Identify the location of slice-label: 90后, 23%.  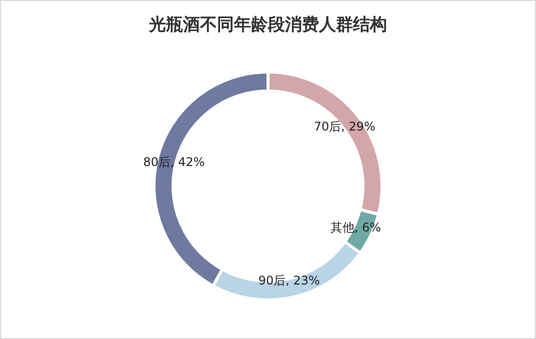
(289, 281).